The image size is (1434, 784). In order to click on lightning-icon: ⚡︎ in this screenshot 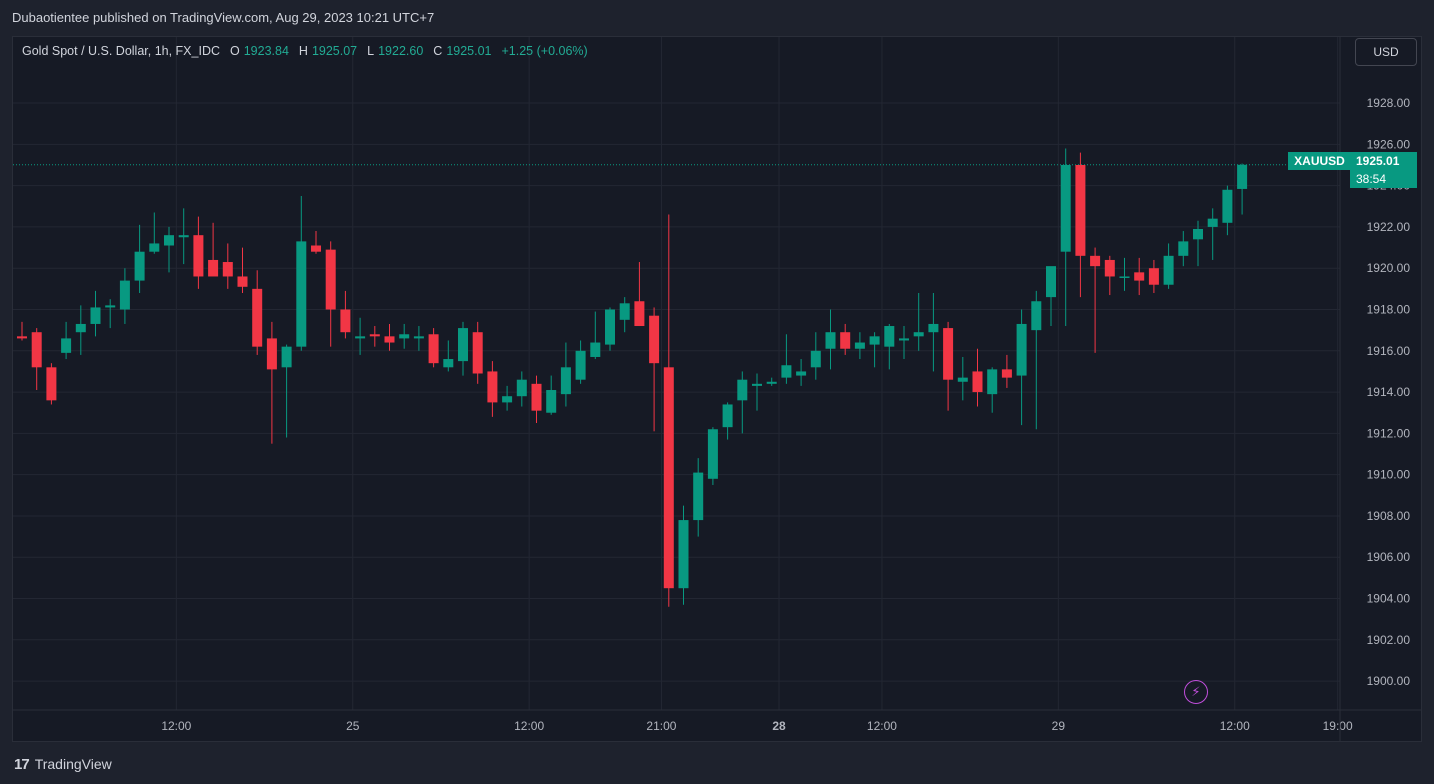, I will do `click(1196, 692)`.